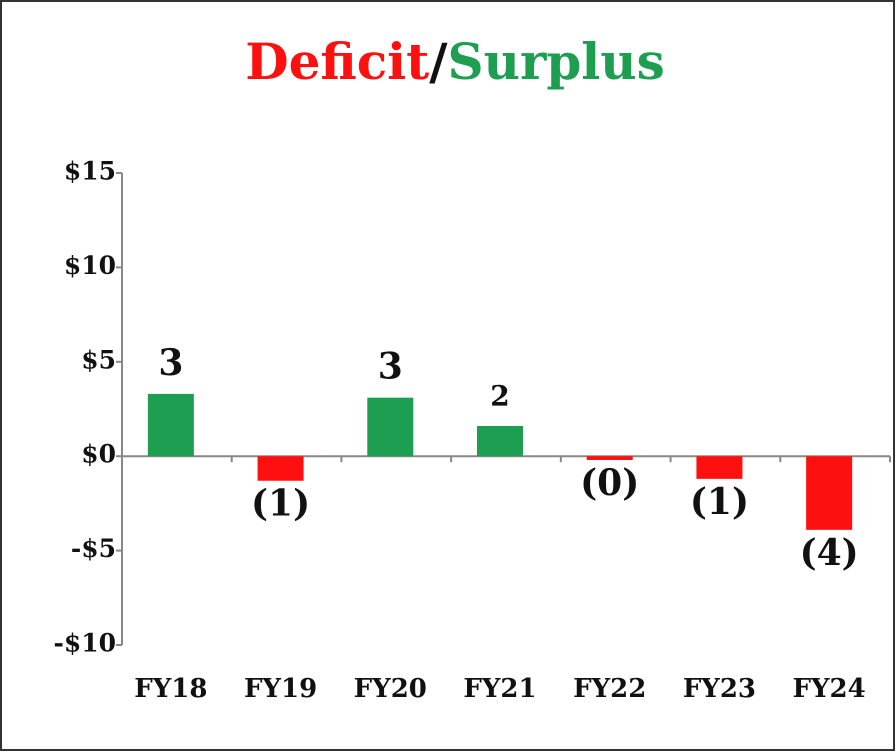 The image size is (896, 752). What do you see at coordinates (170, 689) in the screenshot?
I see `x-tick-label: FY18` at bounding box center [170, 689].